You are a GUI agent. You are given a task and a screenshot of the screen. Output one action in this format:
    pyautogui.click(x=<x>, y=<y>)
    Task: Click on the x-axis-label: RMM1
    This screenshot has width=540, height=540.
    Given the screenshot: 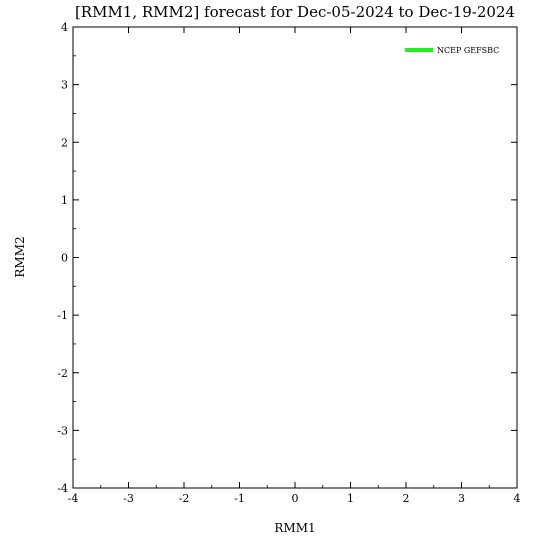 What is the action you would take?
    pyautogui.click(x=294, y=528)
    